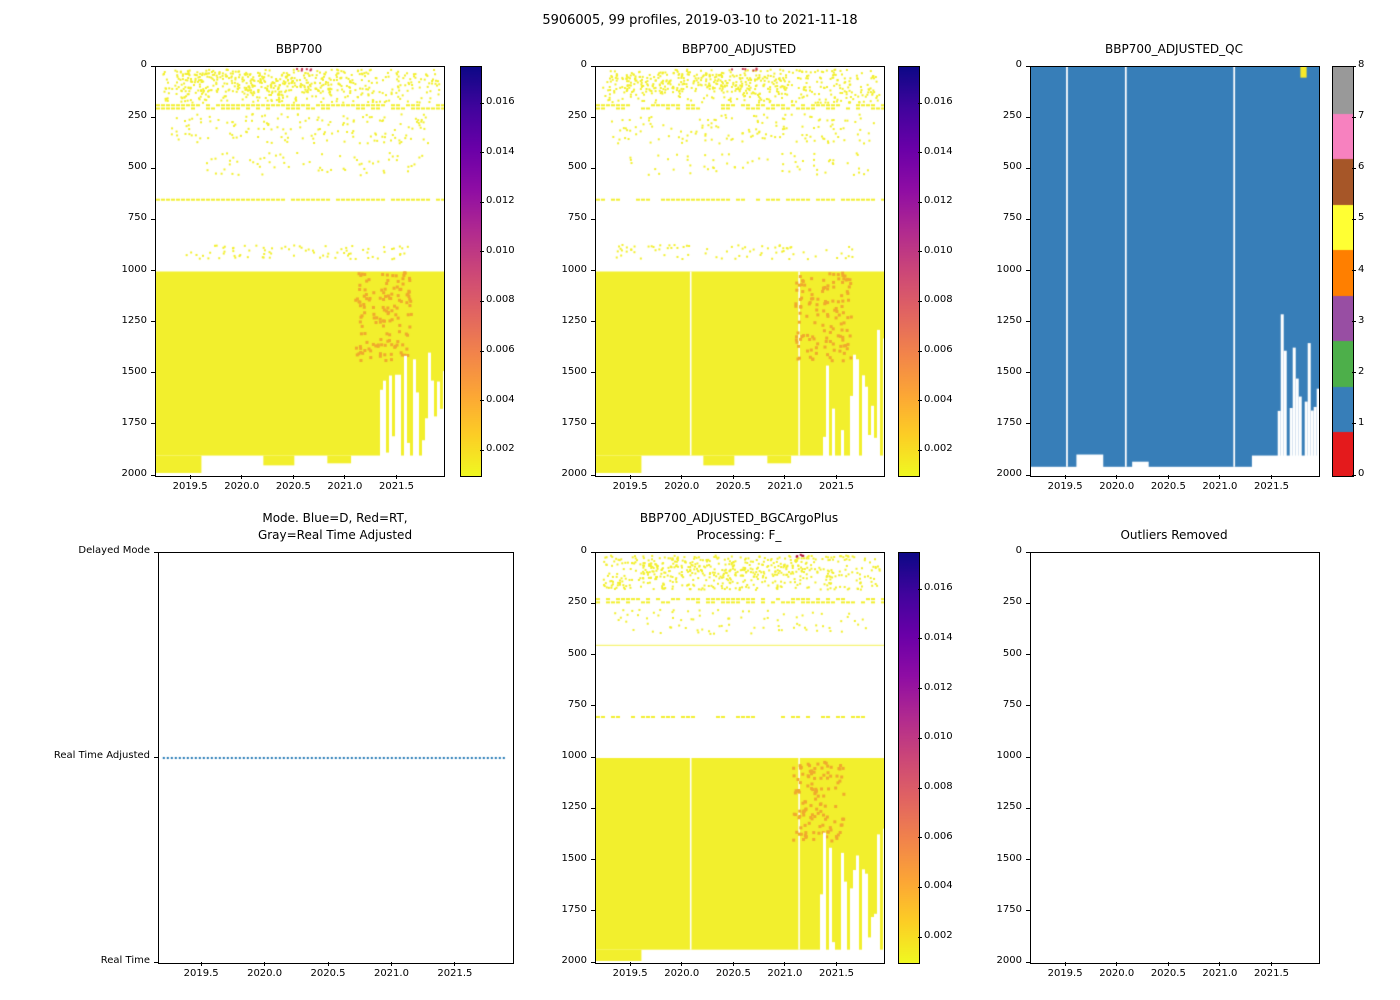  What do you see at coordinates (1361, 269) in the screenshot?
I see `colorbar-tick-label: 4` at bounding box center [1361, 269].